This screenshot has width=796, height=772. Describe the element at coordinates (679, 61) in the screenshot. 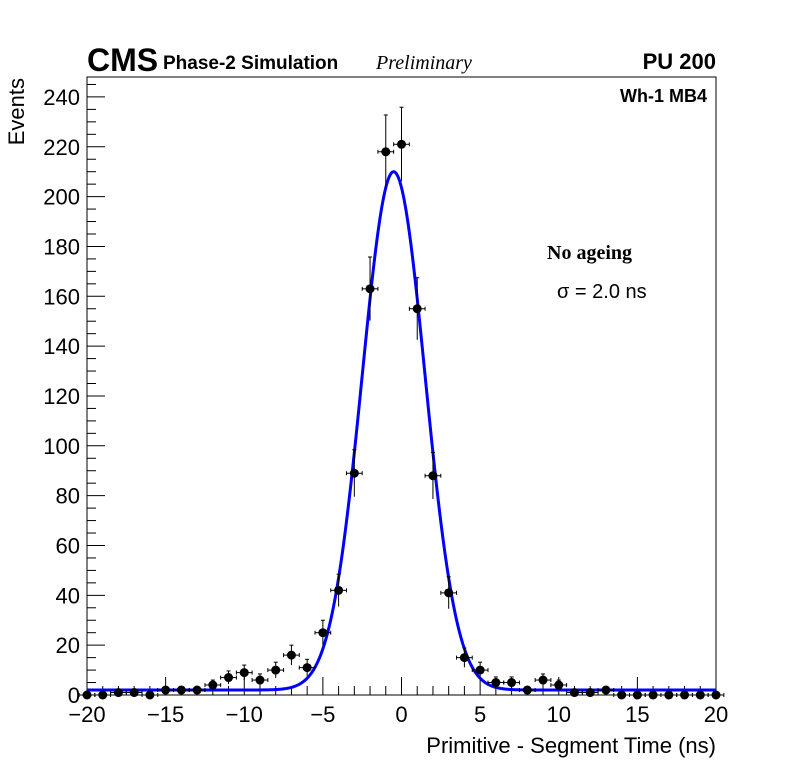

I see `pileup-label: PU 200` at that location.